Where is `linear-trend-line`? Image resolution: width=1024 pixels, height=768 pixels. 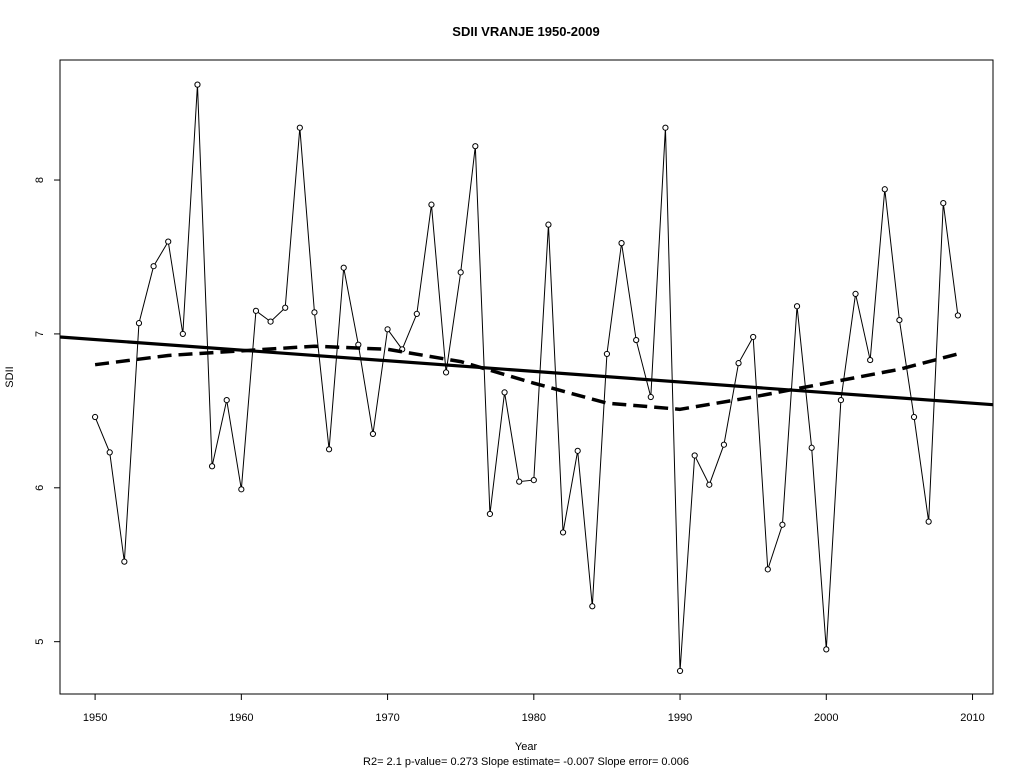 linear-trend-line is located at coordinates (526, 371).